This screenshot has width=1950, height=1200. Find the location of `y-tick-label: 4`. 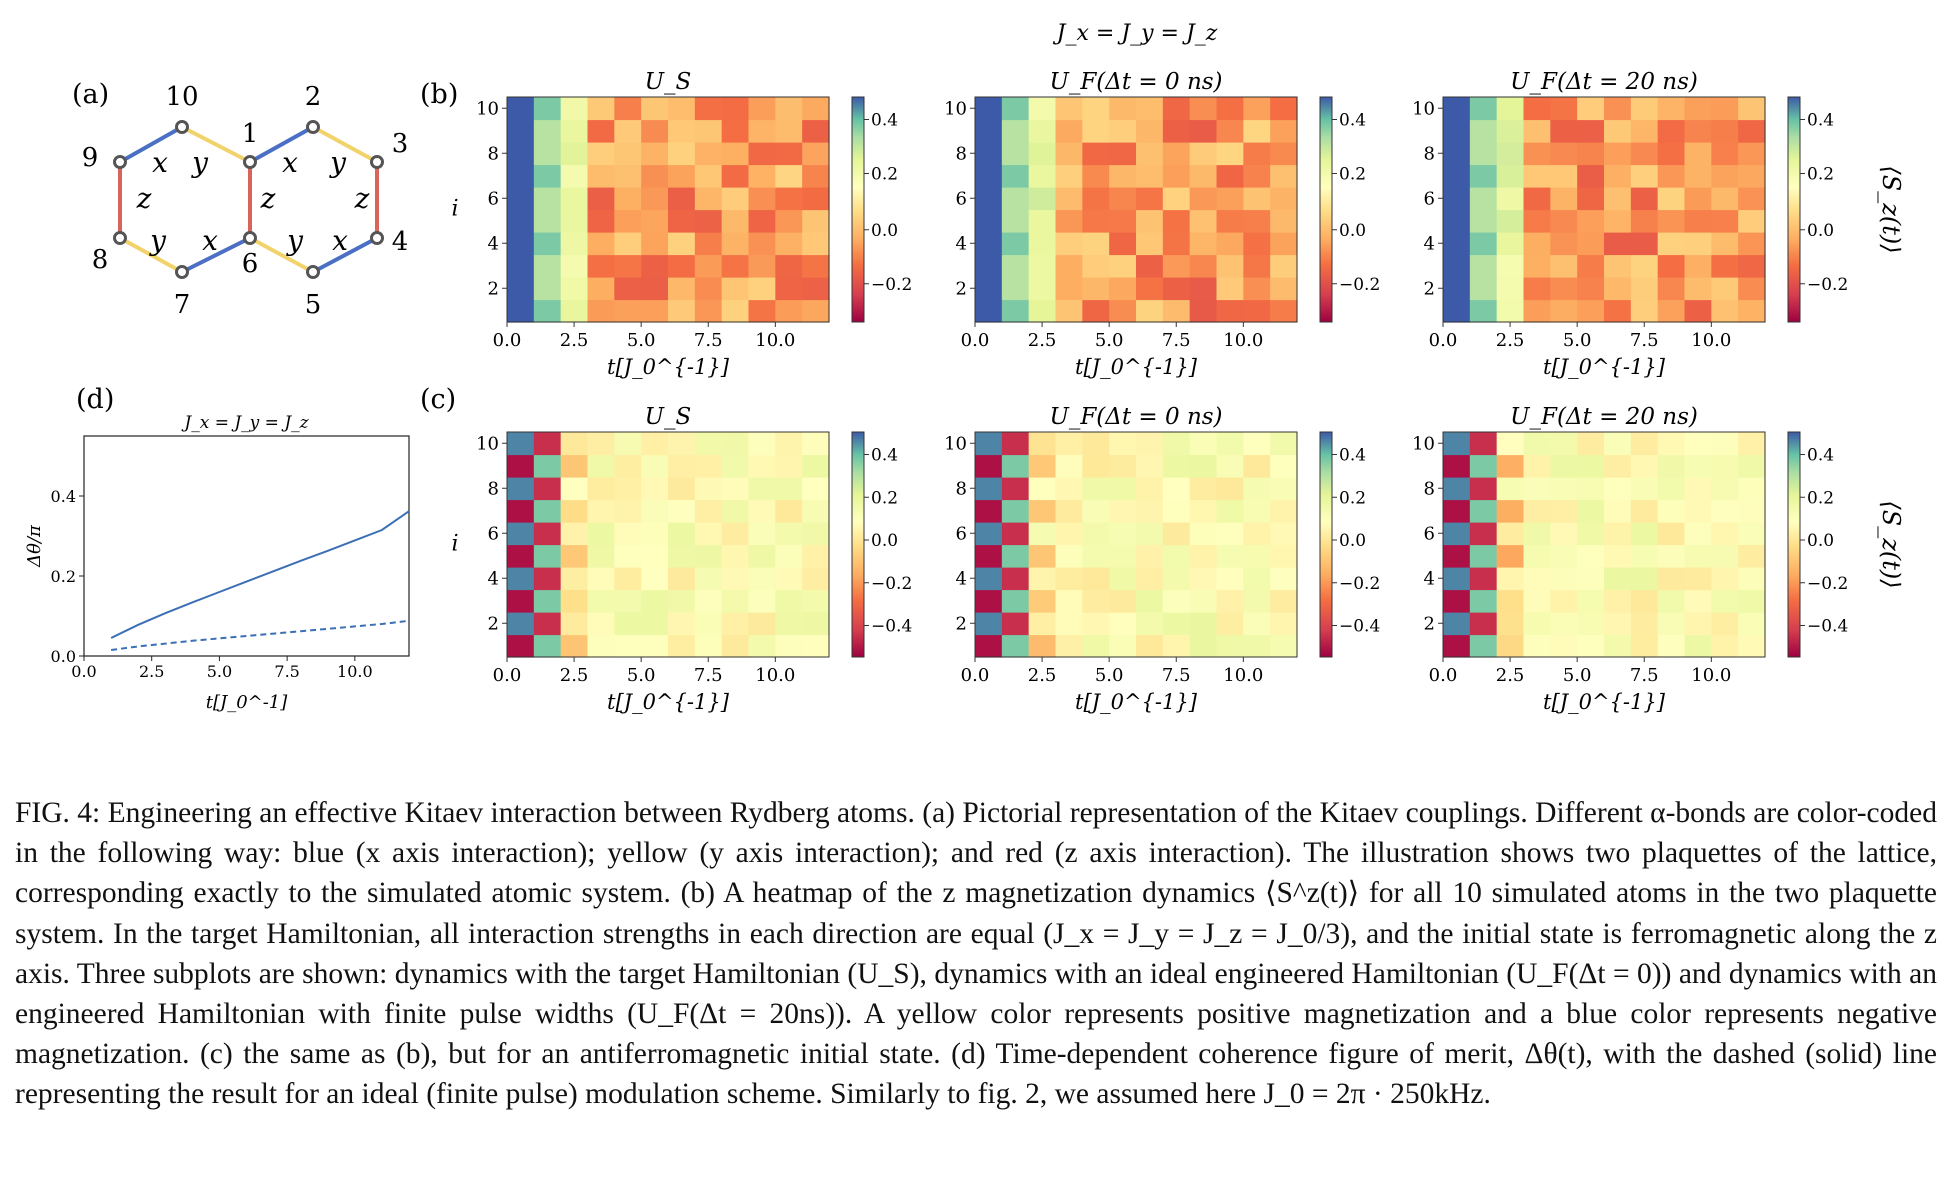

y-tick-label: 4 is located at coordinates (961, 243).